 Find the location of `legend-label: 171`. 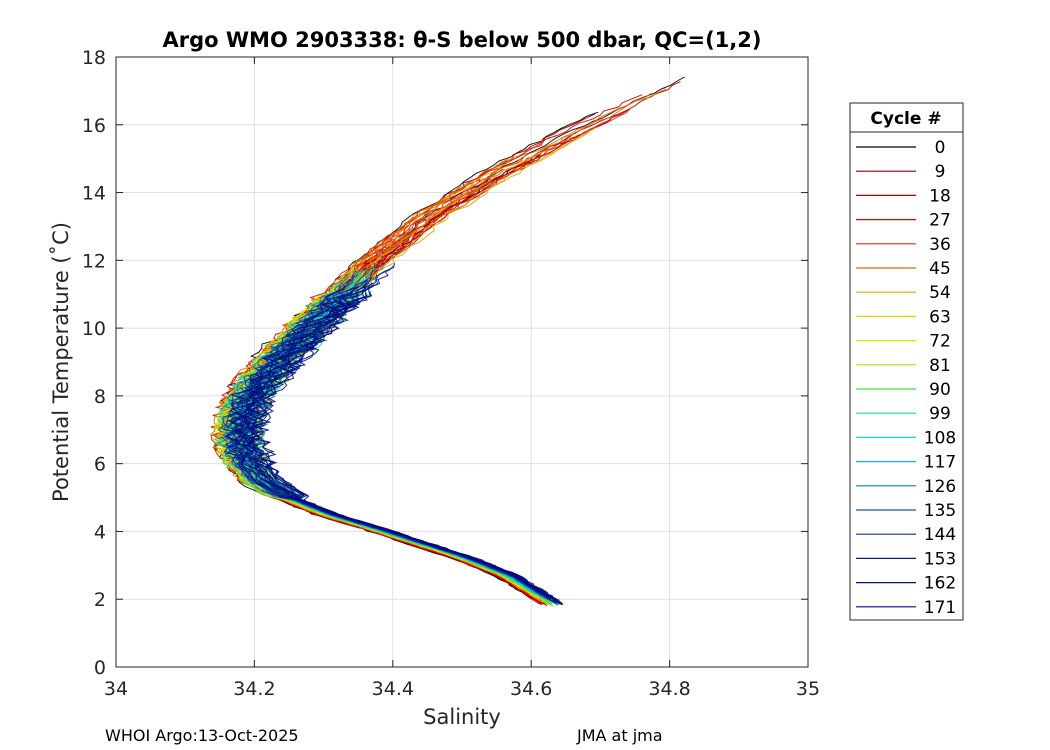

legend-label: 171 is located at coordinates (940, 608).